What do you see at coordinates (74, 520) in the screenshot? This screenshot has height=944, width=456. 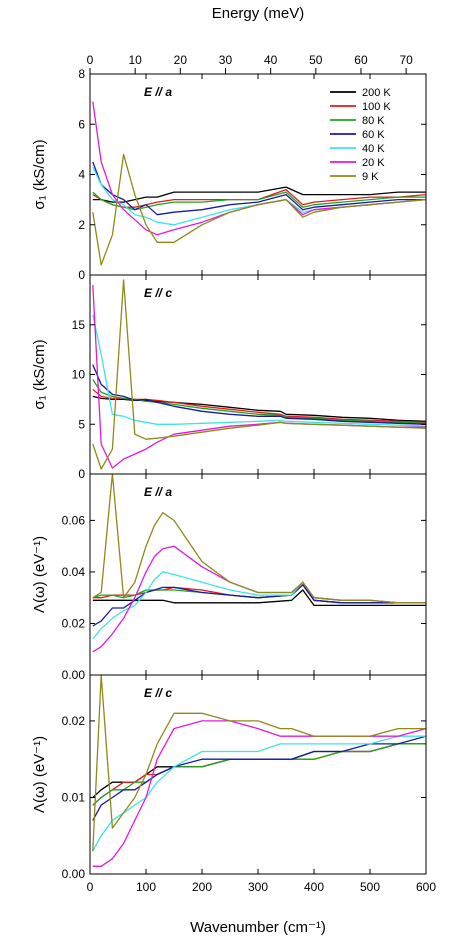 I see `y-tick-label: 0.06` at bounding box center [74, 520].